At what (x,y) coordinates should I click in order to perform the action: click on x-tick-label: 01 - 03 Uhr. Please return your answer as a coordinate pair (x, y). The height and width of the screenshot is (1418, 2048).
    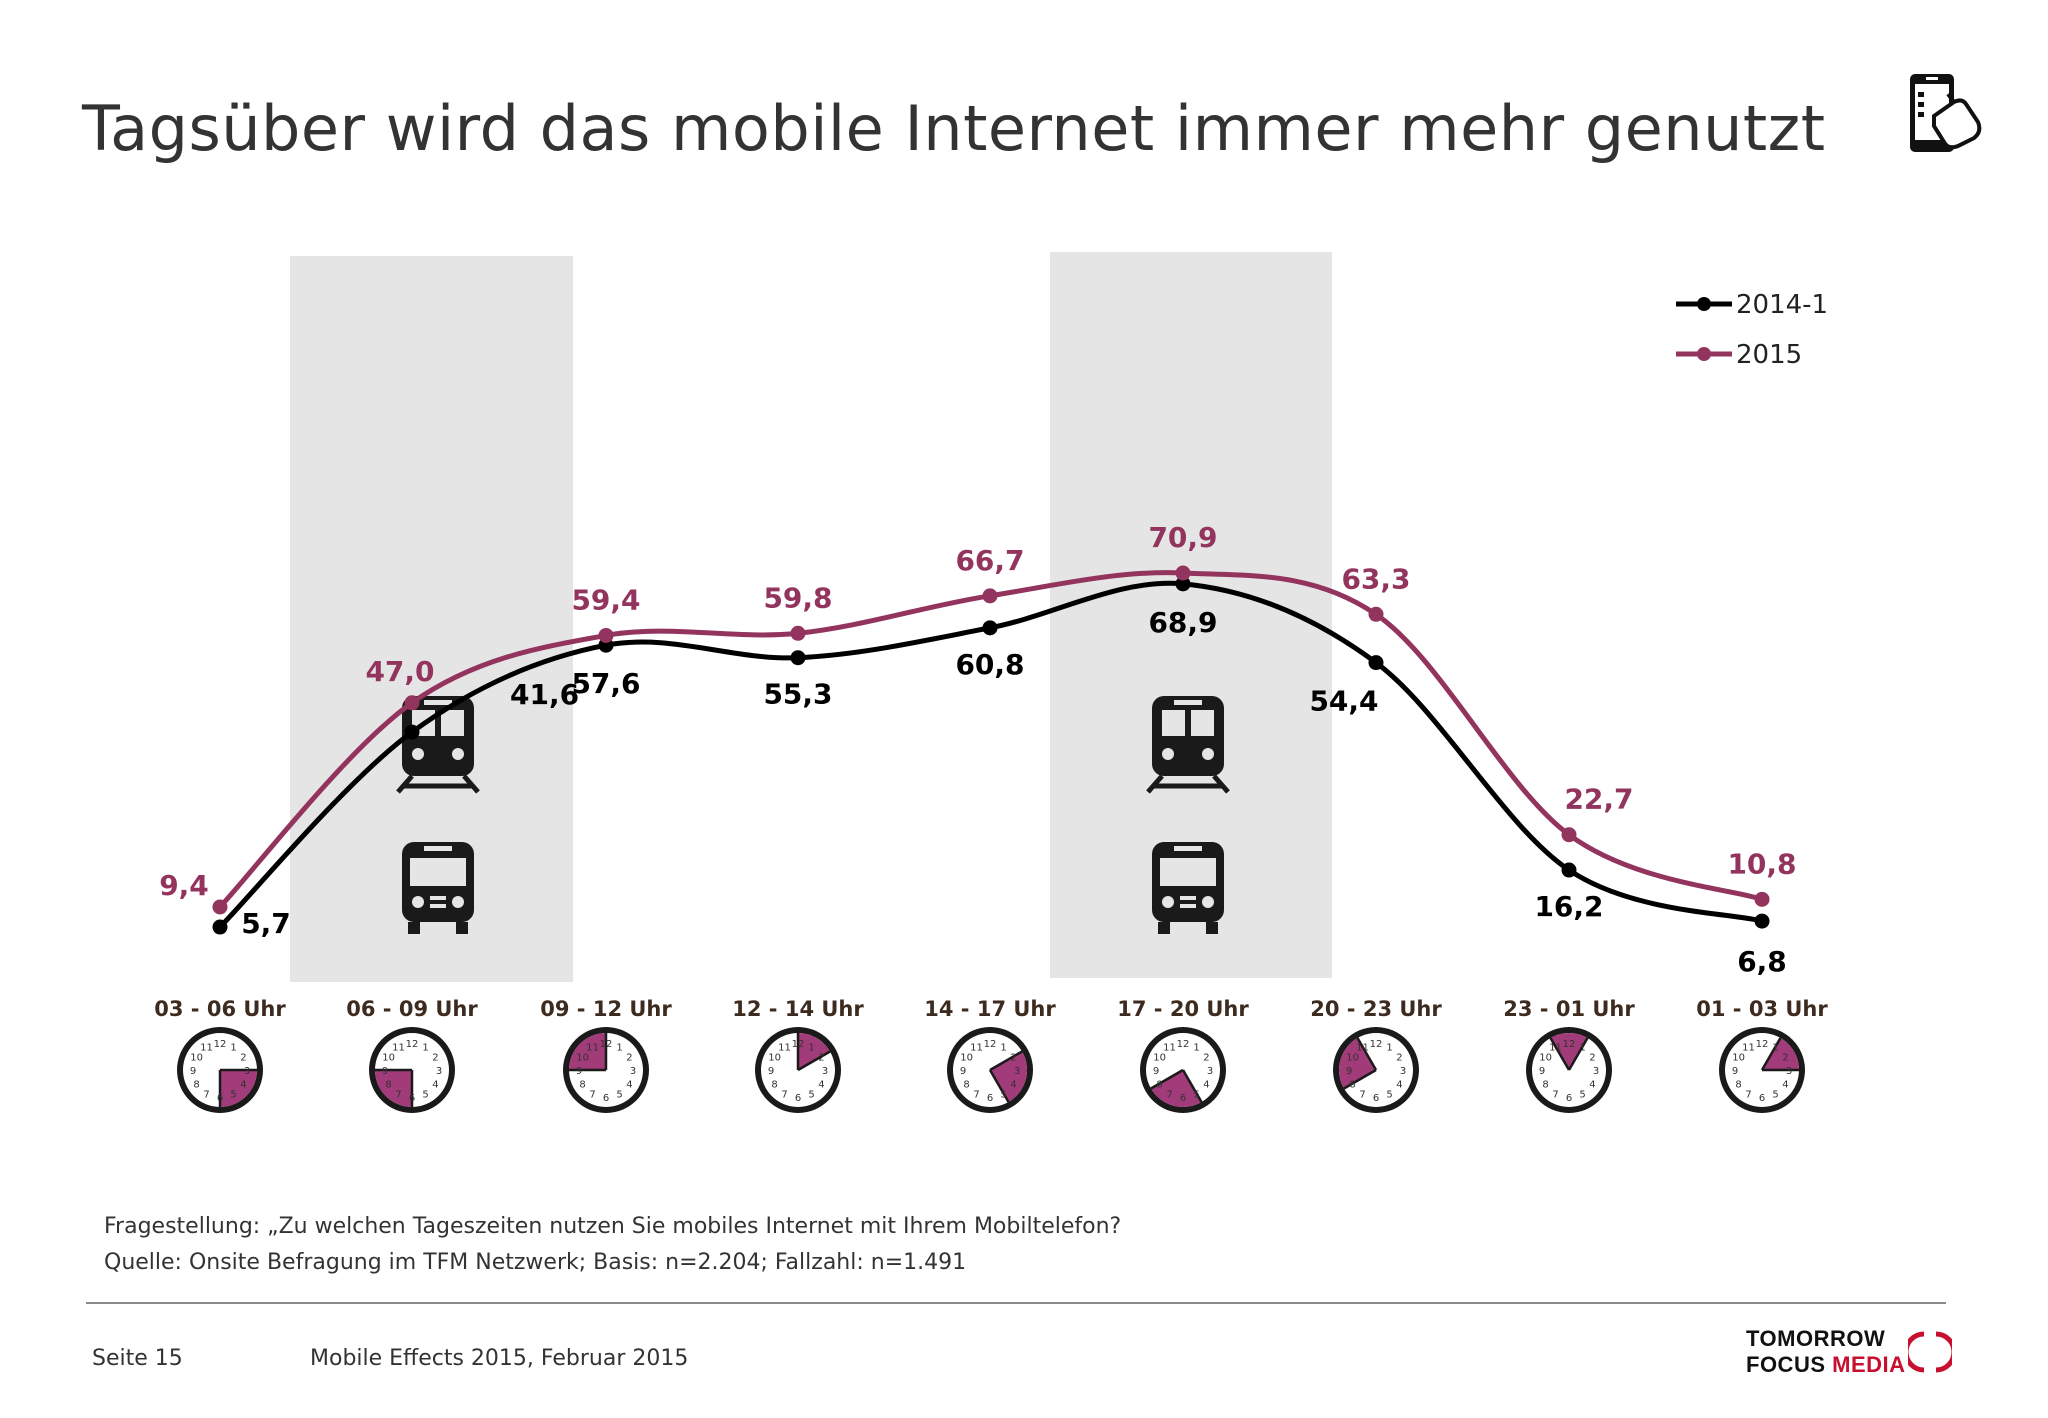
    Looking at the image, I should click on (1762, 1009).